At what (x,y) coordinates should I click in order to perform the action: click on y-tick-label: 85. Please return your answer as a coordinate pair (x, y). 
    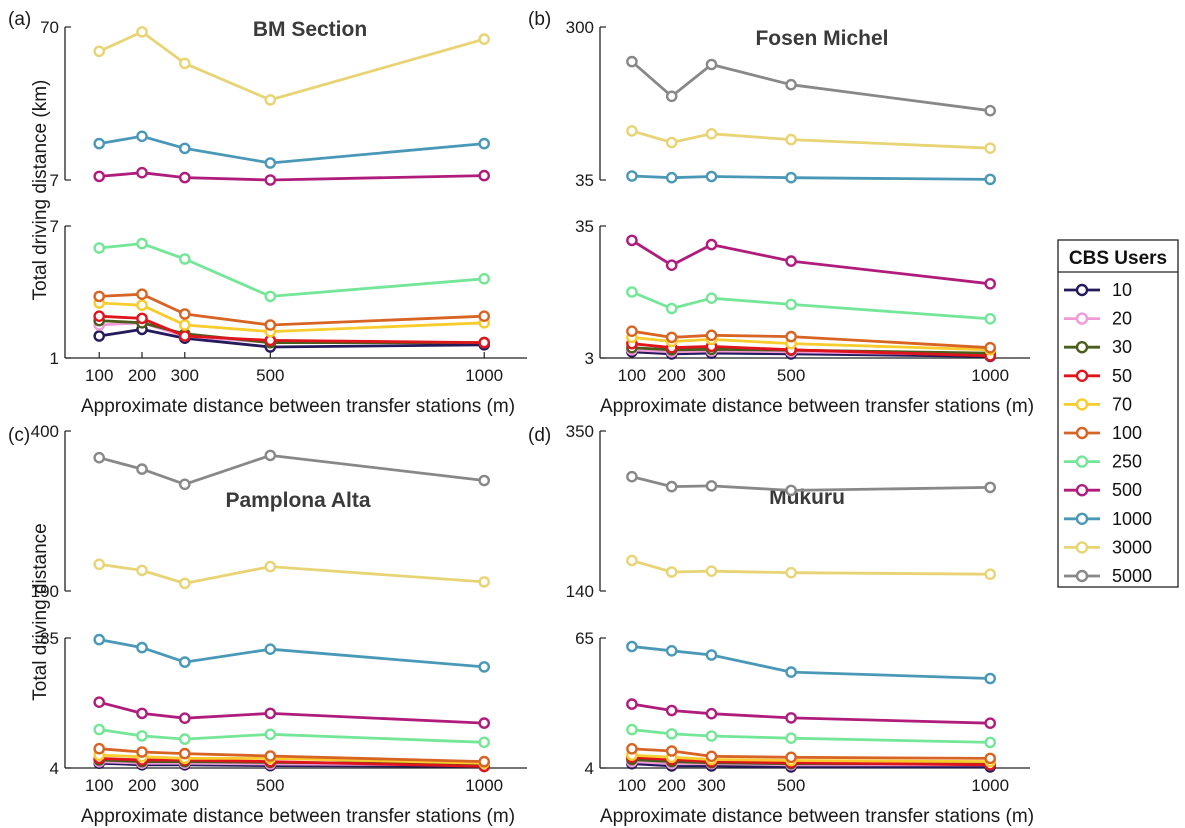
    Looking at the image, I should click on (49, 638).